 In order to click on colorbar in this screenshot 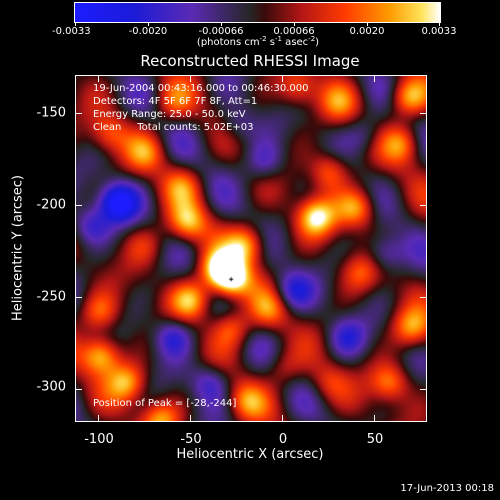, I will do `click(257, 12)`.